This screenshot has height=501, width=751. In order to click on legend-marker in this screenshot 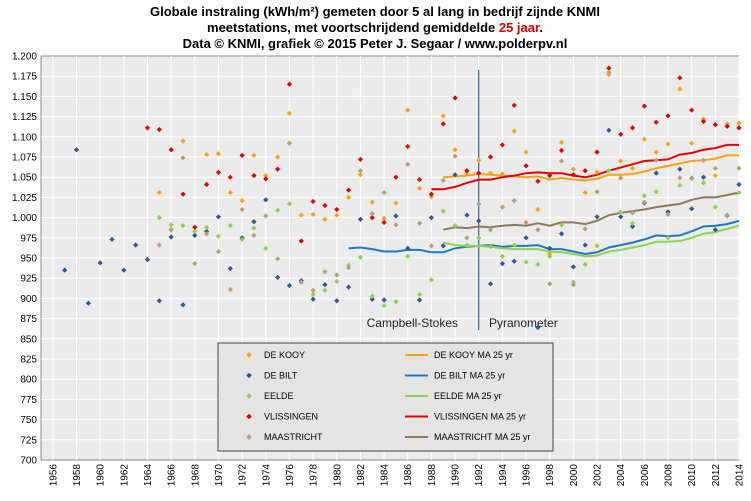, I will do `click(249, 396)`.